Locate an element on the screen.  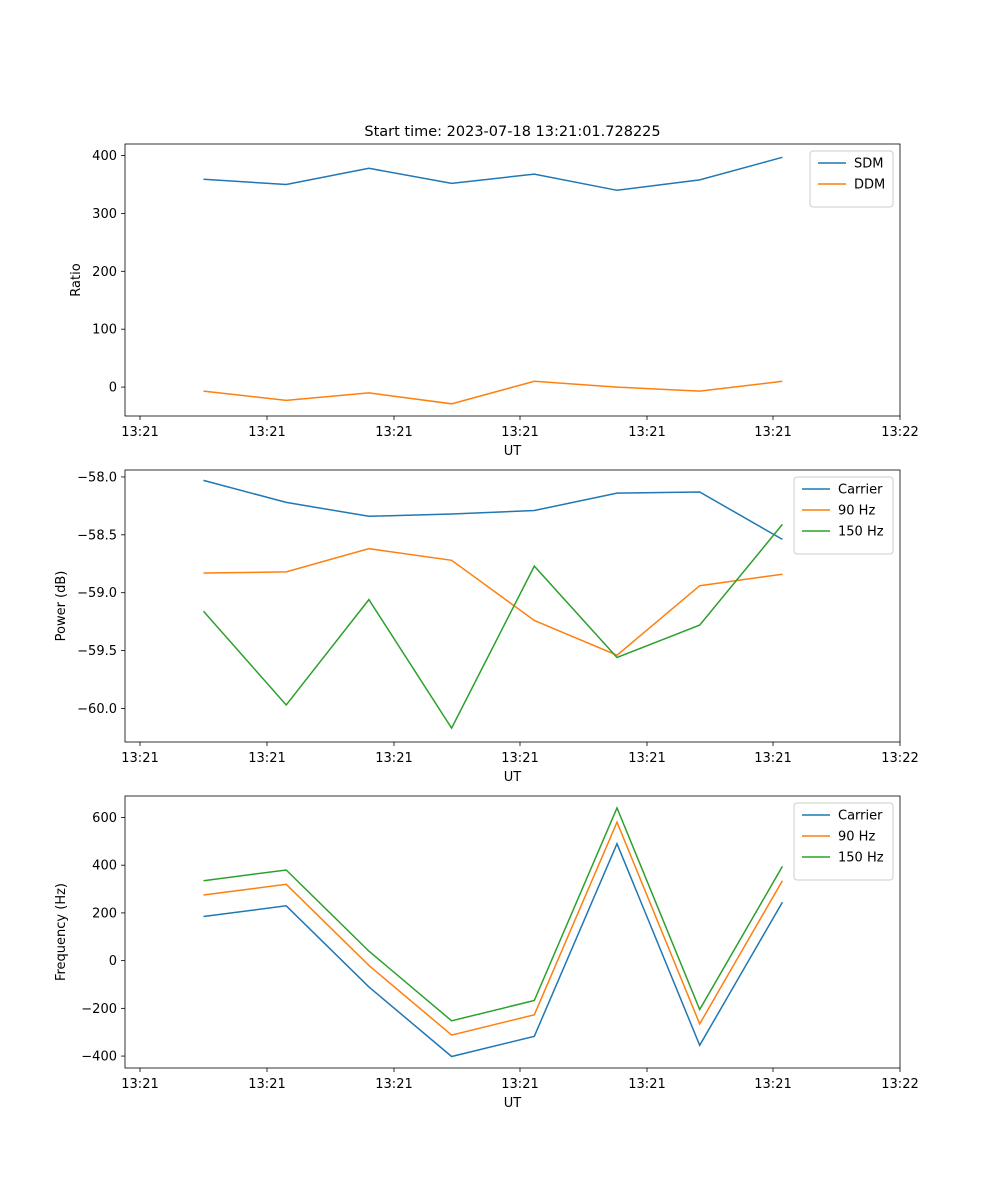
y-tick-label: −58.5 is located at coordinates (97, 535).